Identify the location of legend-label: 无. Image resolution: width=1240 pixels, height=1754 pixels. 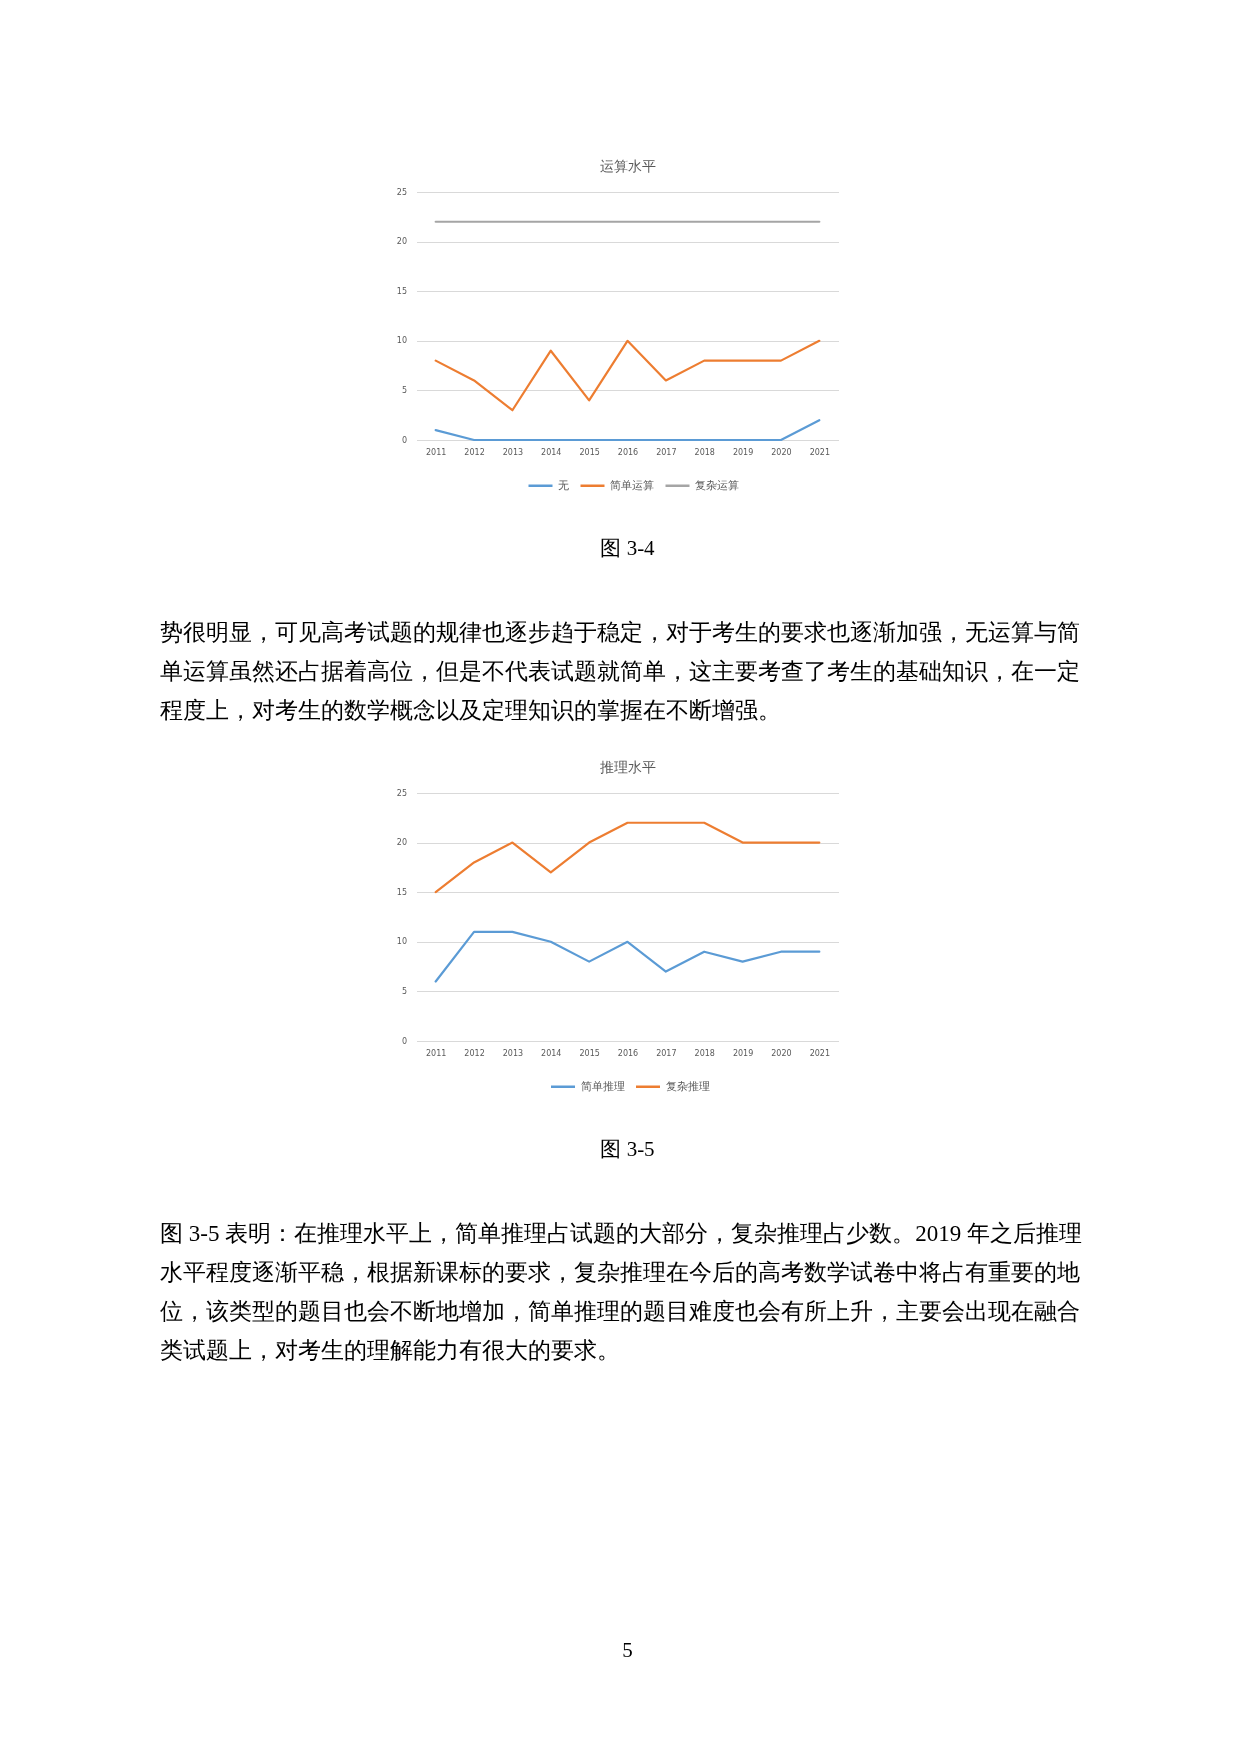
(563, 485).